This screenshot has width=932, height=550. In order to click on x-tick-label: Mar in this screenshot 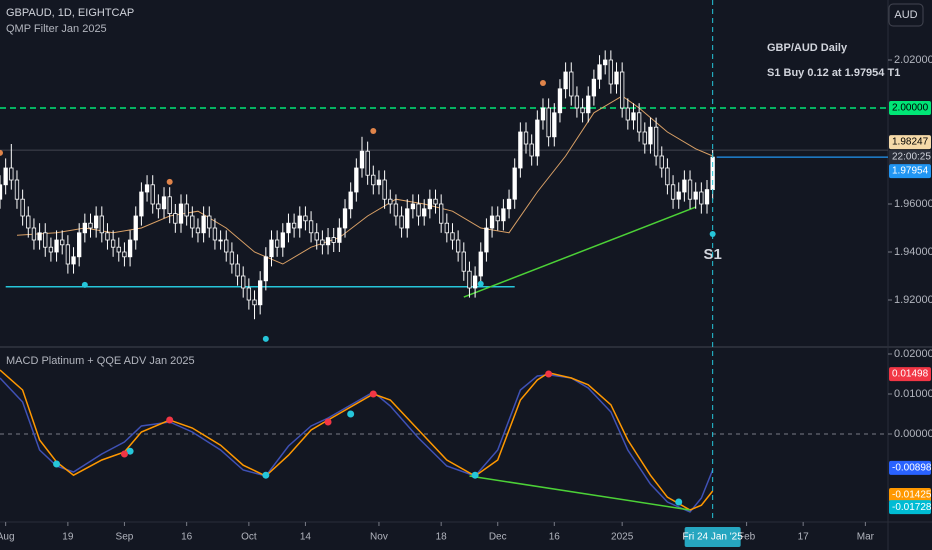, I will do `click(866, 537)`.